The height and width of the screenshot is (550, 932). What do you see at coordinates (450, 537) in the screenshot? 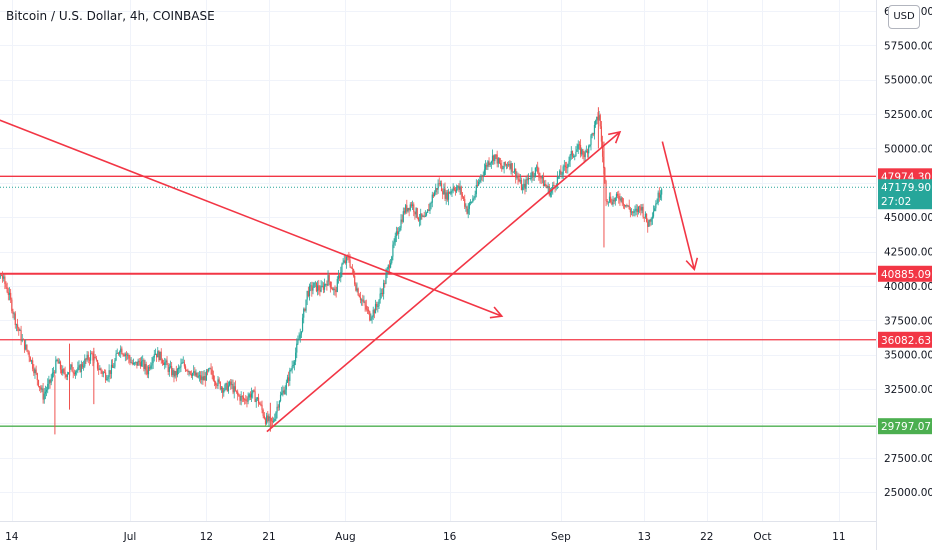
I see `x-tick-label: 16` at bounding box center [450, 537].